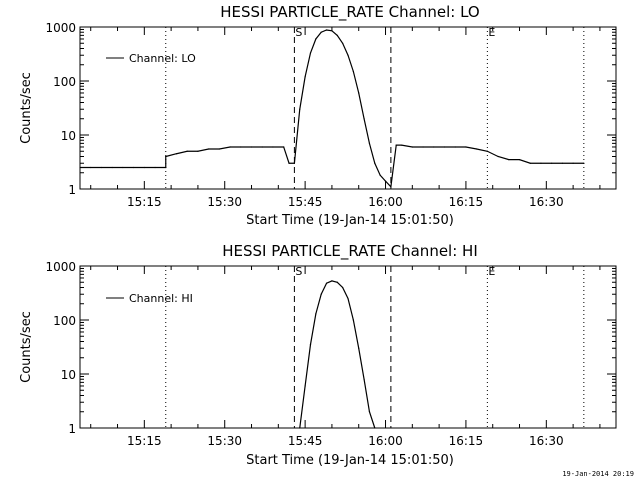 The image size is (640, 480). Describe the element at coordinates (161, 298) in the screenshot. I see `legend-label: Channel: HI` at that location.